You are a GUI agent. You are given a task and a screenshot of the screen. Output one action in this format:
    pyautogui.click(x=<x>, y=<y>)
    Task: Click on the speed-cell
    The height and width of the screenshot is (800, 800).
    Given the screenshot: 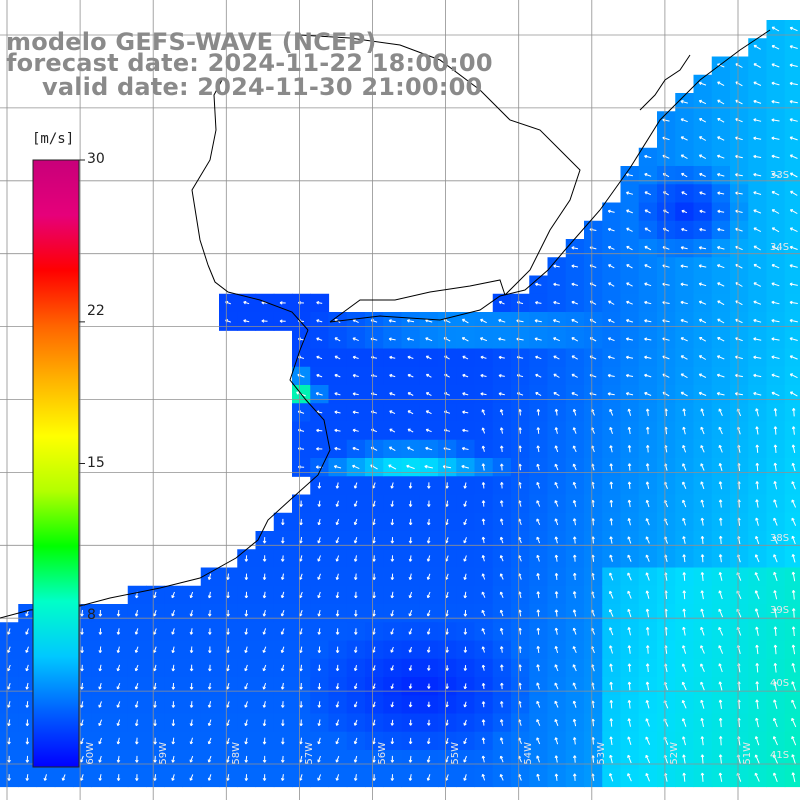 What is the action you would take?
    pyautogui.click(x=792, y=559)
    